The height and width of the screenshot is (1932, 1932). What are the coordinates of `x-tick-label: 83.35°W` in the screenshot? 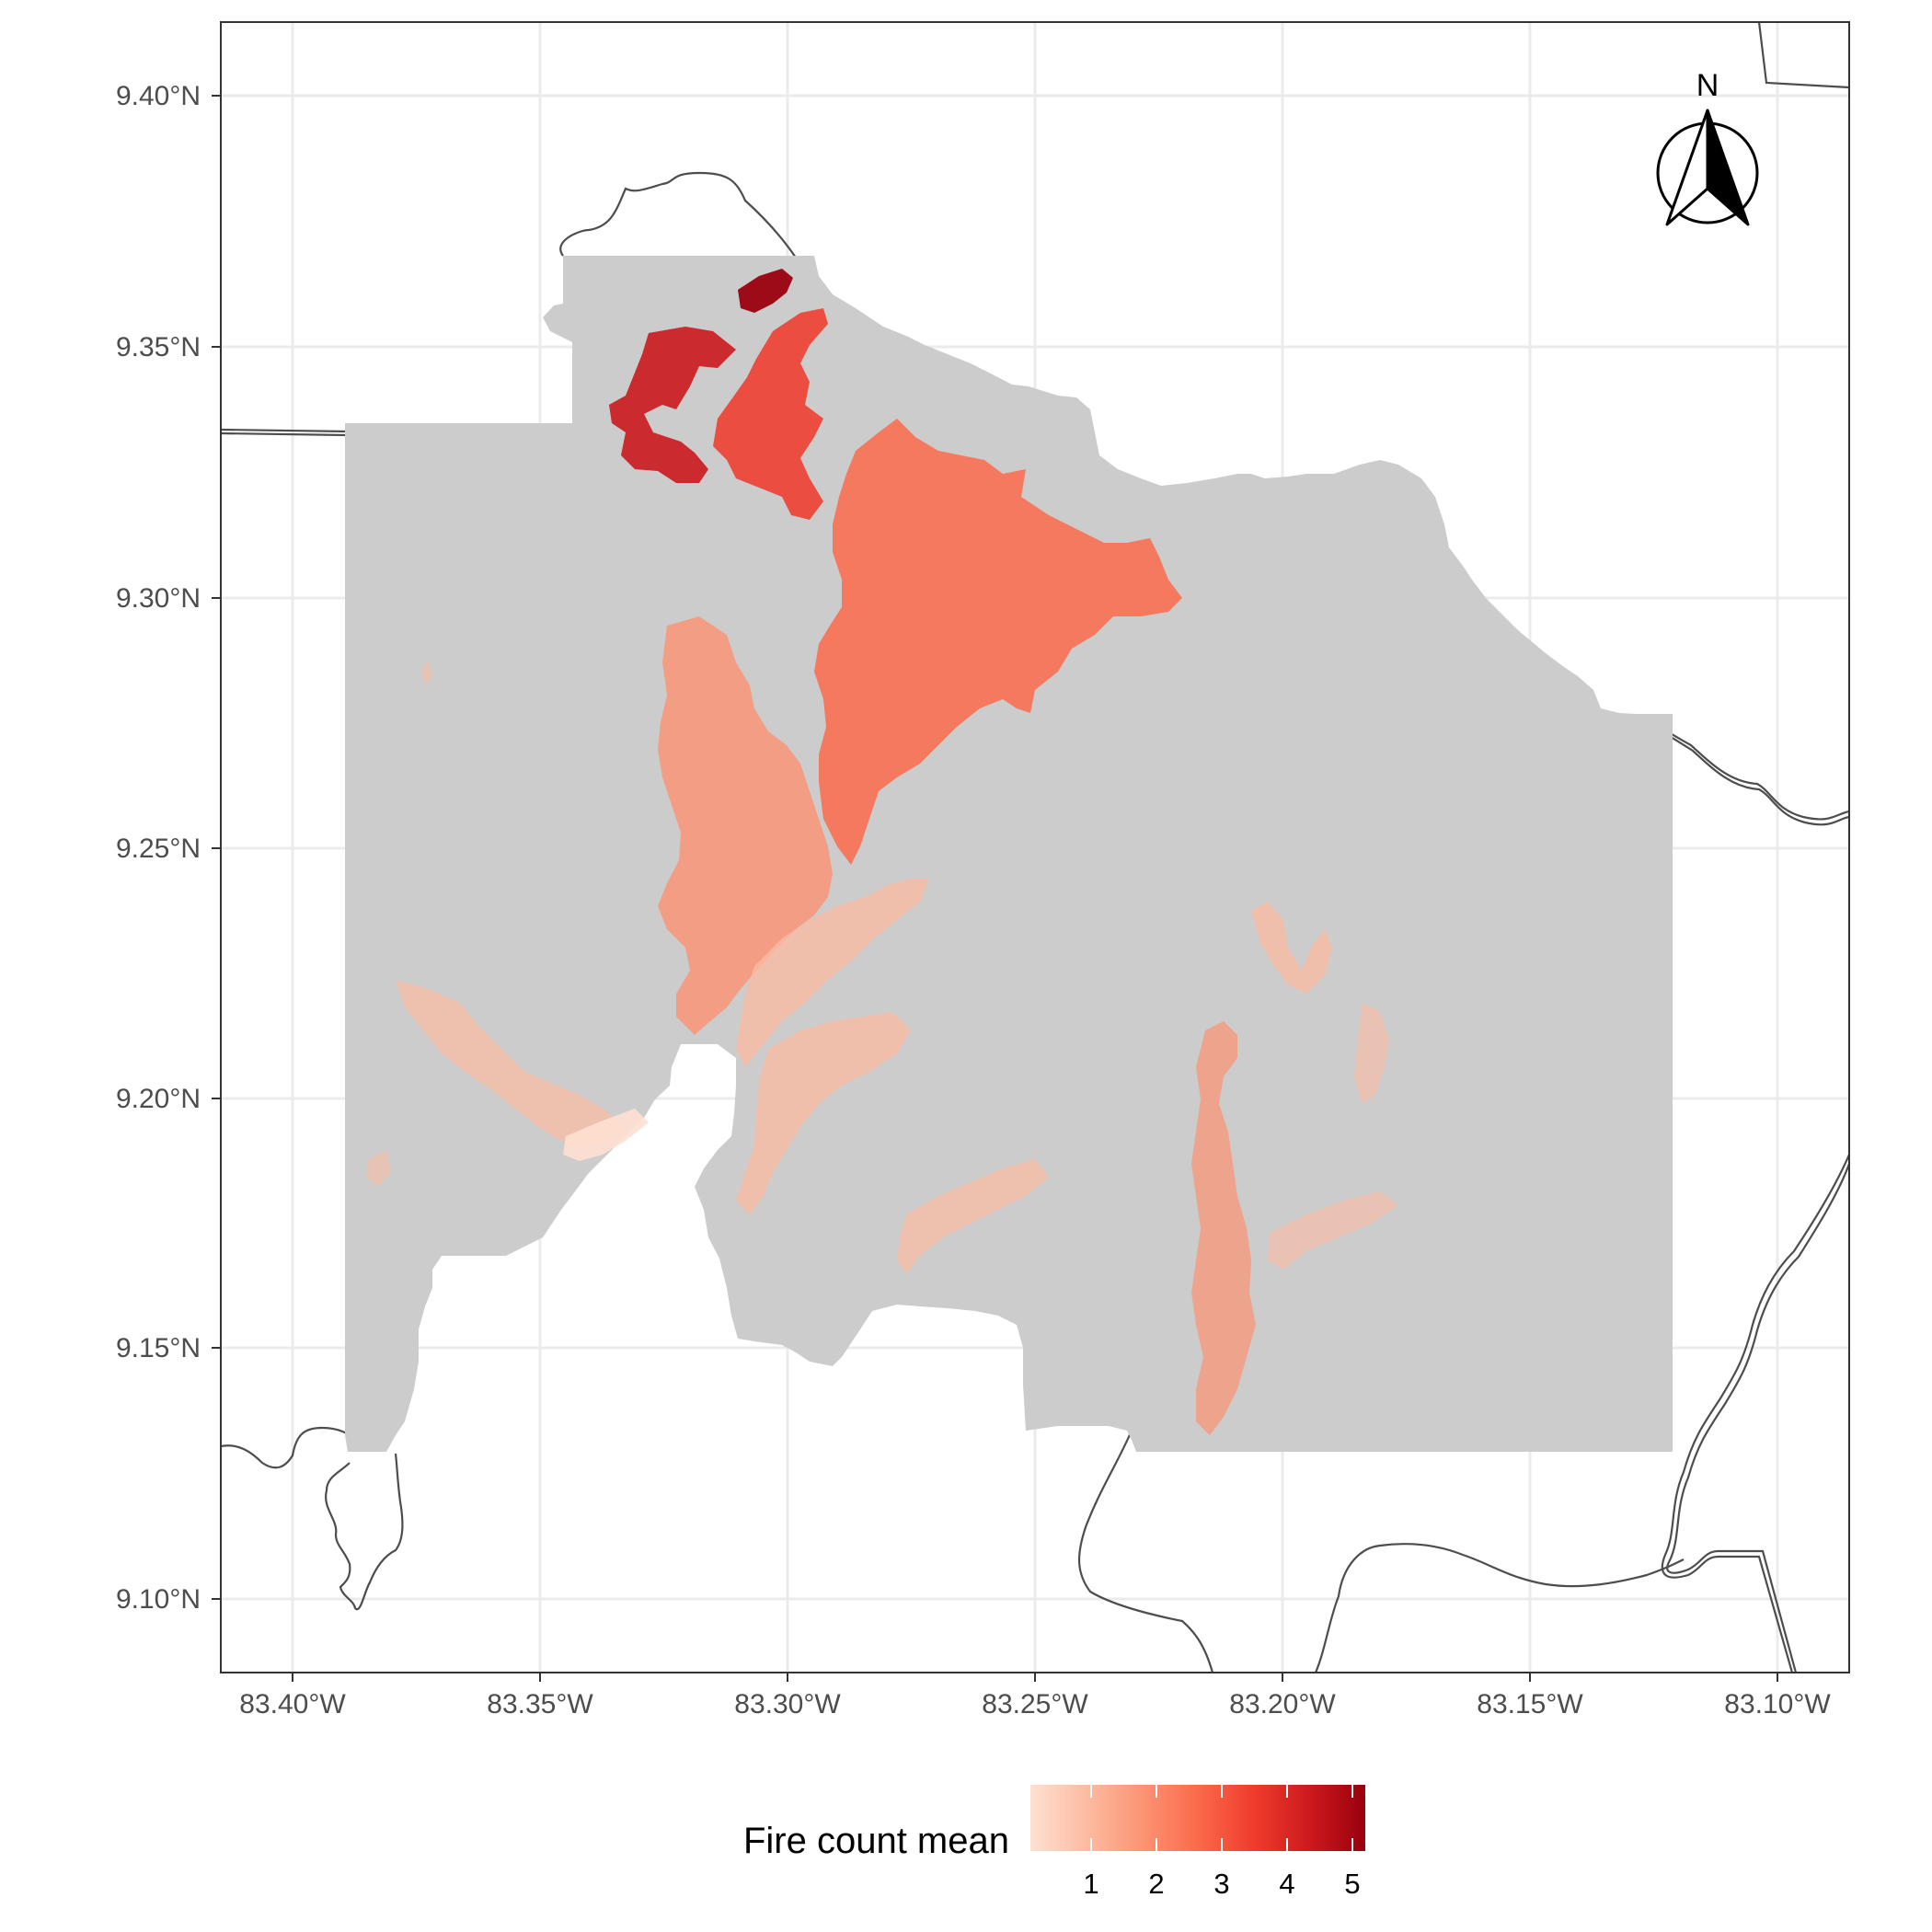 It's located at (540, 1704).